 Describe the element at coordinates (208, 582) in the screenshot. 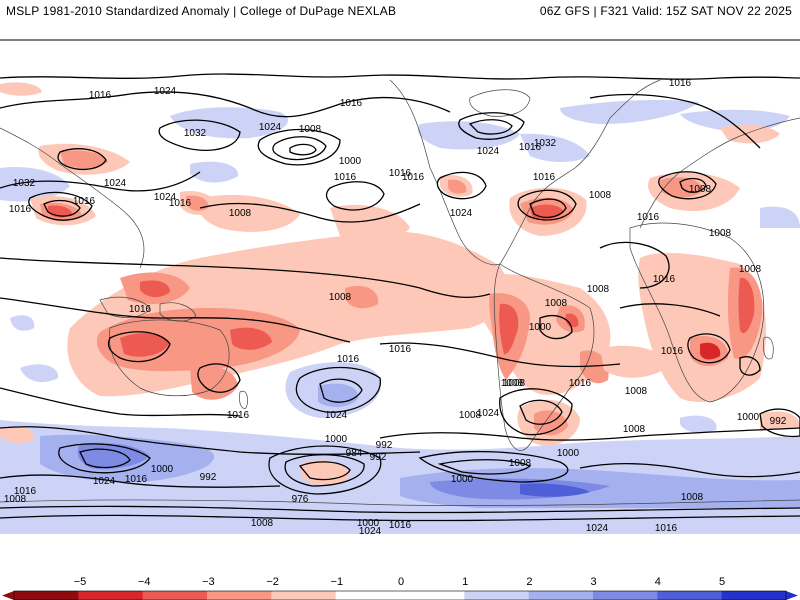

I see `colorbar-tick-label: −3` at that location.